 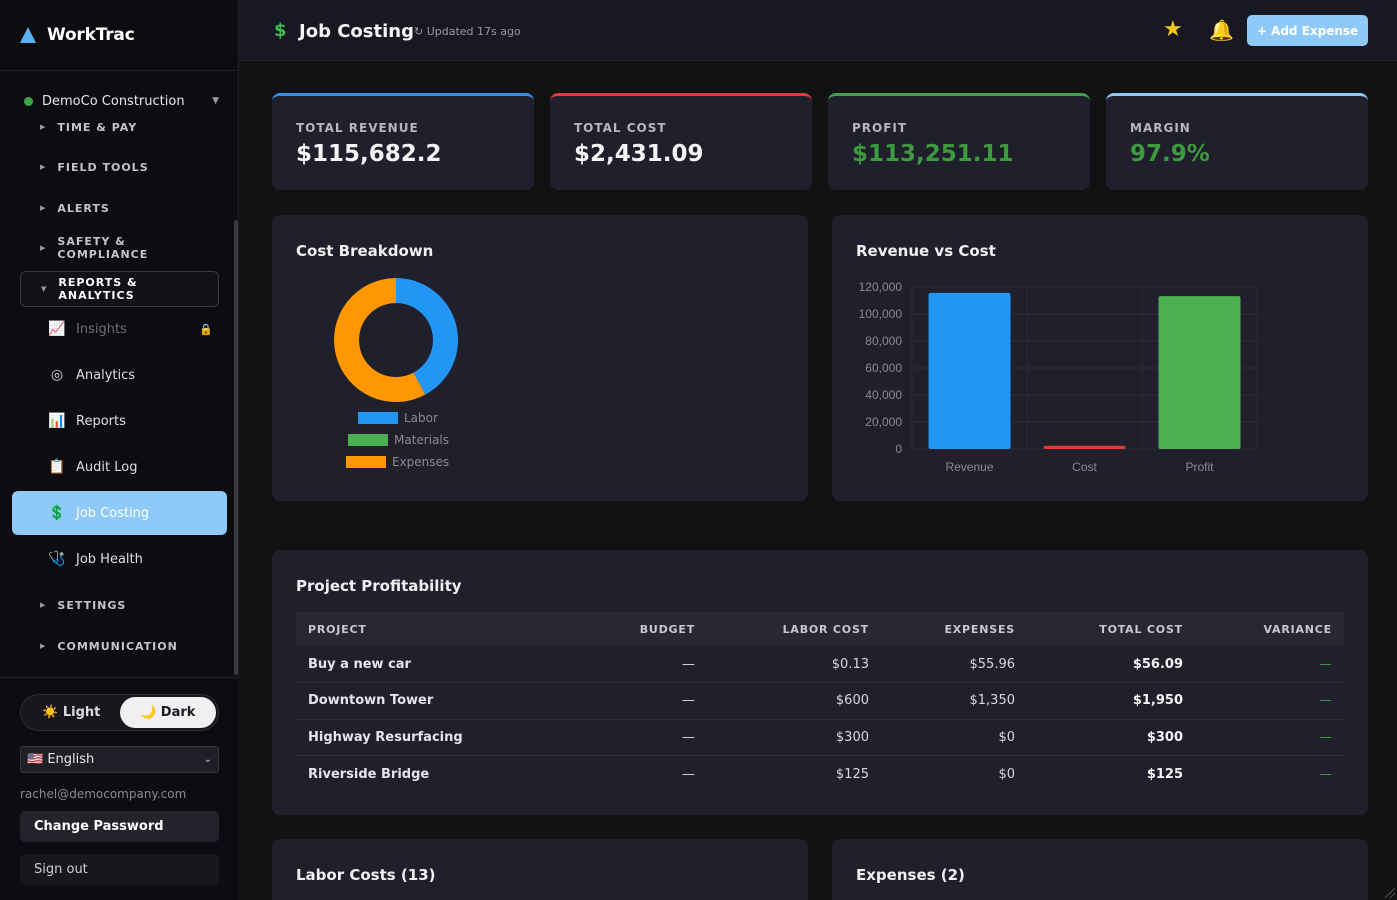 What do you see at coordinates (379, 586) in the screenshot?
I see `panel-title: Project Profitability` at bounding box center [379, 586].